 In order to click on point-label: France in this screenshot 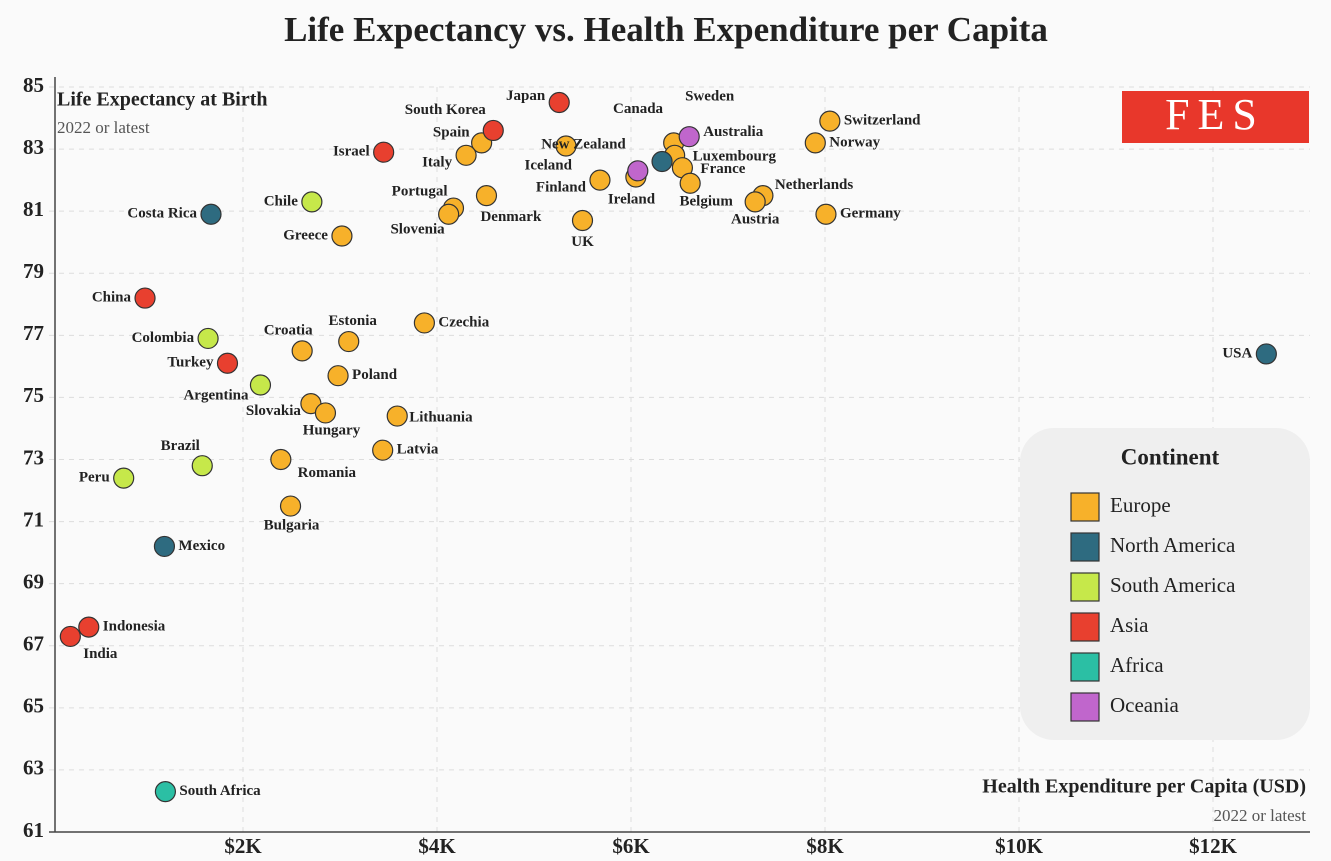, I will do `click(722, 169)`.